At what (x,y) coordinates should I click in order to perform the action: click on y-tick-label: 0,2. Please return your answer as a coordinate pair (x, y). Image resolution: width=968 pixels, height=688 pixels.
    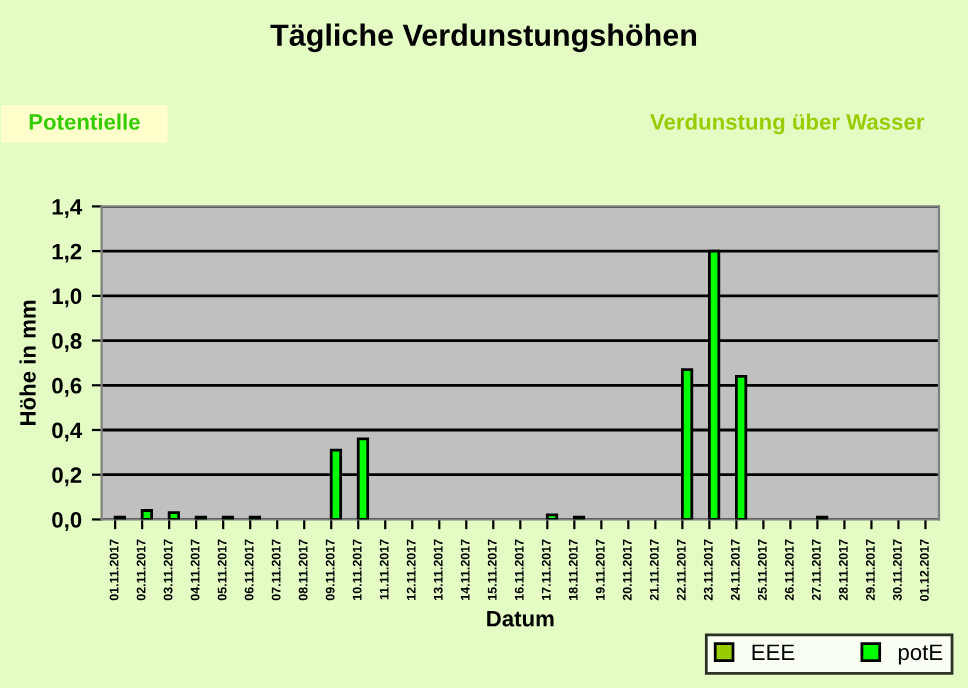
    Looking at the image, I should click on (67, 477).